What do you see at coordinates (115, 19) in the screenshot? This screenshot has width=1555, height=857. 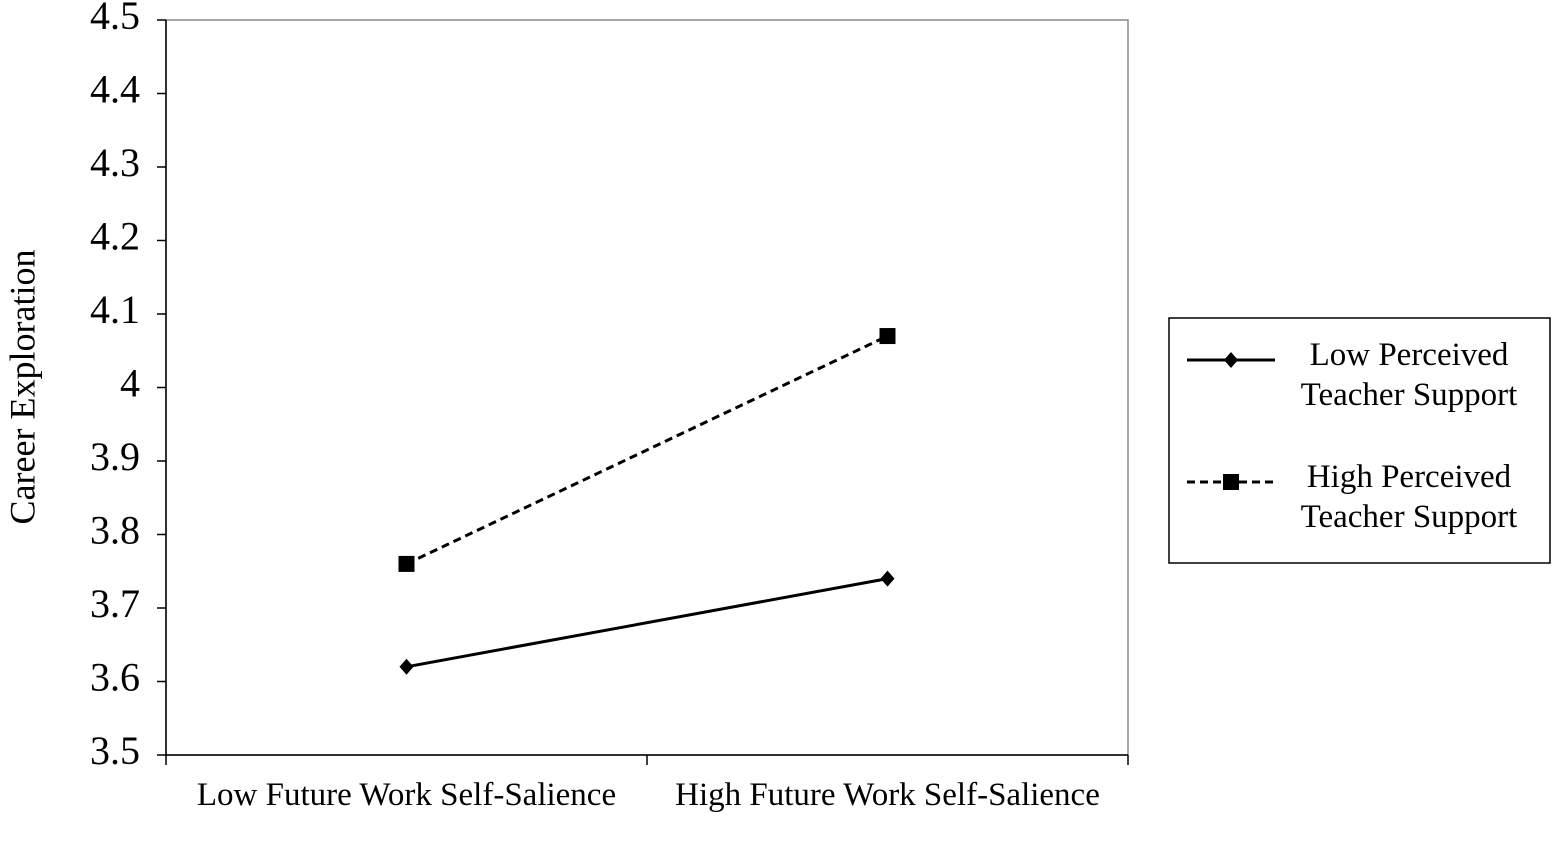 I see `y-tick-label: 4.5` at bounding box center [115, 19].